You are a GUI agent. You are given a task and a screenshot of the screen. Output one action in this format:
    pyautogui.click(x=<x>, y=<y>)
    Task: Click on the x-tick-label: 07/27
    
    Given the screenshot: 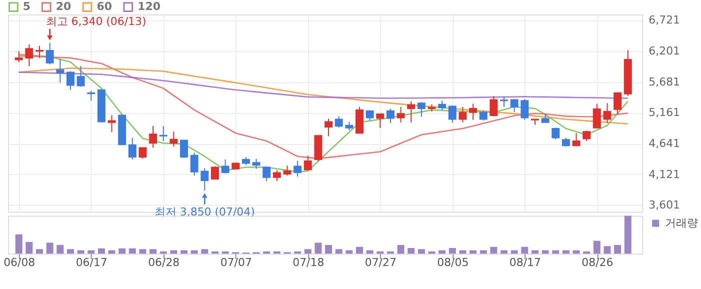 What is the action you would take?
    pyautogui.click(x=380, y=263)
    